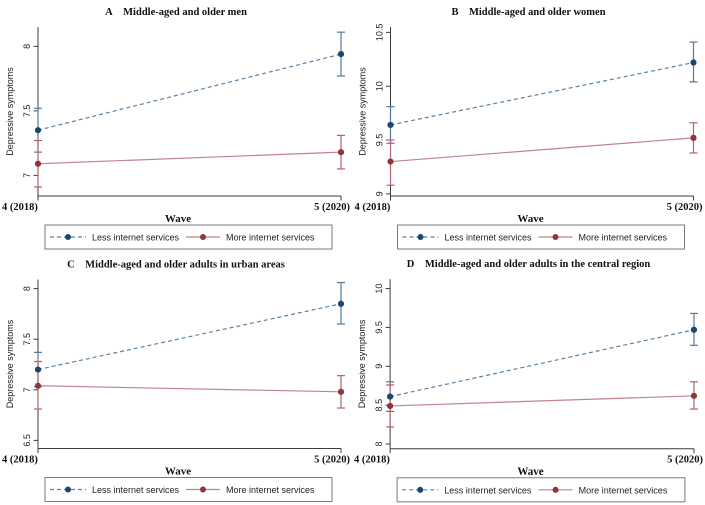  What do you see at coordinates (176, 12) in the screenshot?
I see `panel-title: A Middle-aged and older men` at bounding box center [176, 12].